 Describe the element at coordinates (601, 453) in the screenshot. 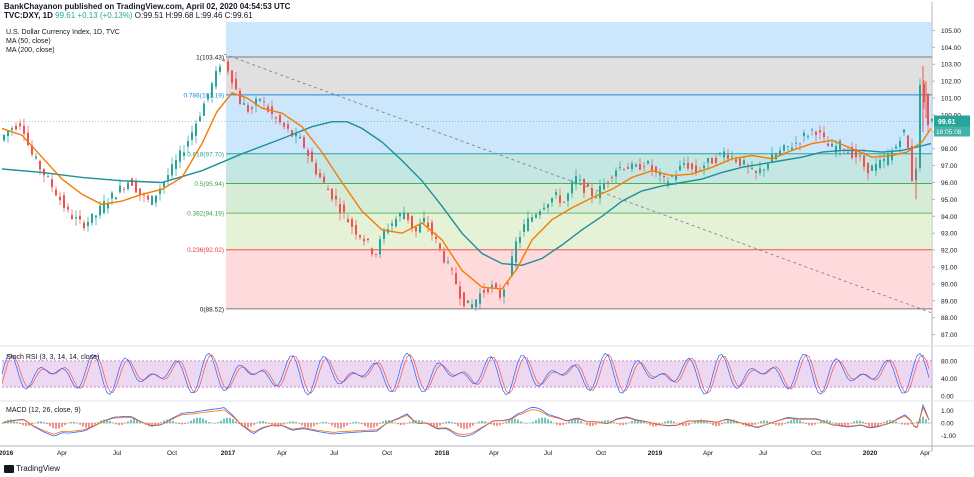

I see `time-tick-label: Oct` at that location.